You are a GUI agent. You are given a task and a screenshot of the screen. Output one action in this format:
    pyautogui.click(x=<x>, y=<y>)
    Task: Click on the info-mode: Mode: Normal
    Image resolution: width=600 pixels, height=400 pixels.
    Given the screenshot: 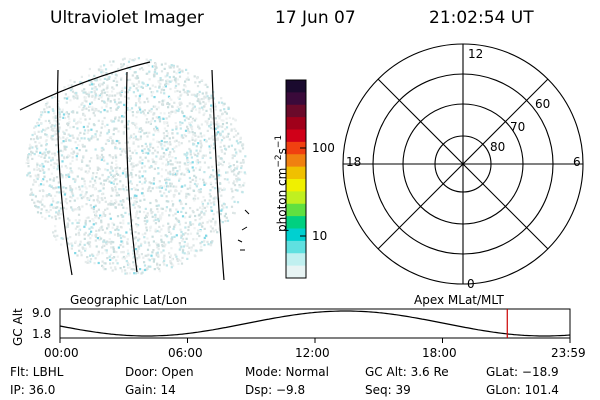 What is the action you would take?
    pyautogui.click(x=287, y=372)
    